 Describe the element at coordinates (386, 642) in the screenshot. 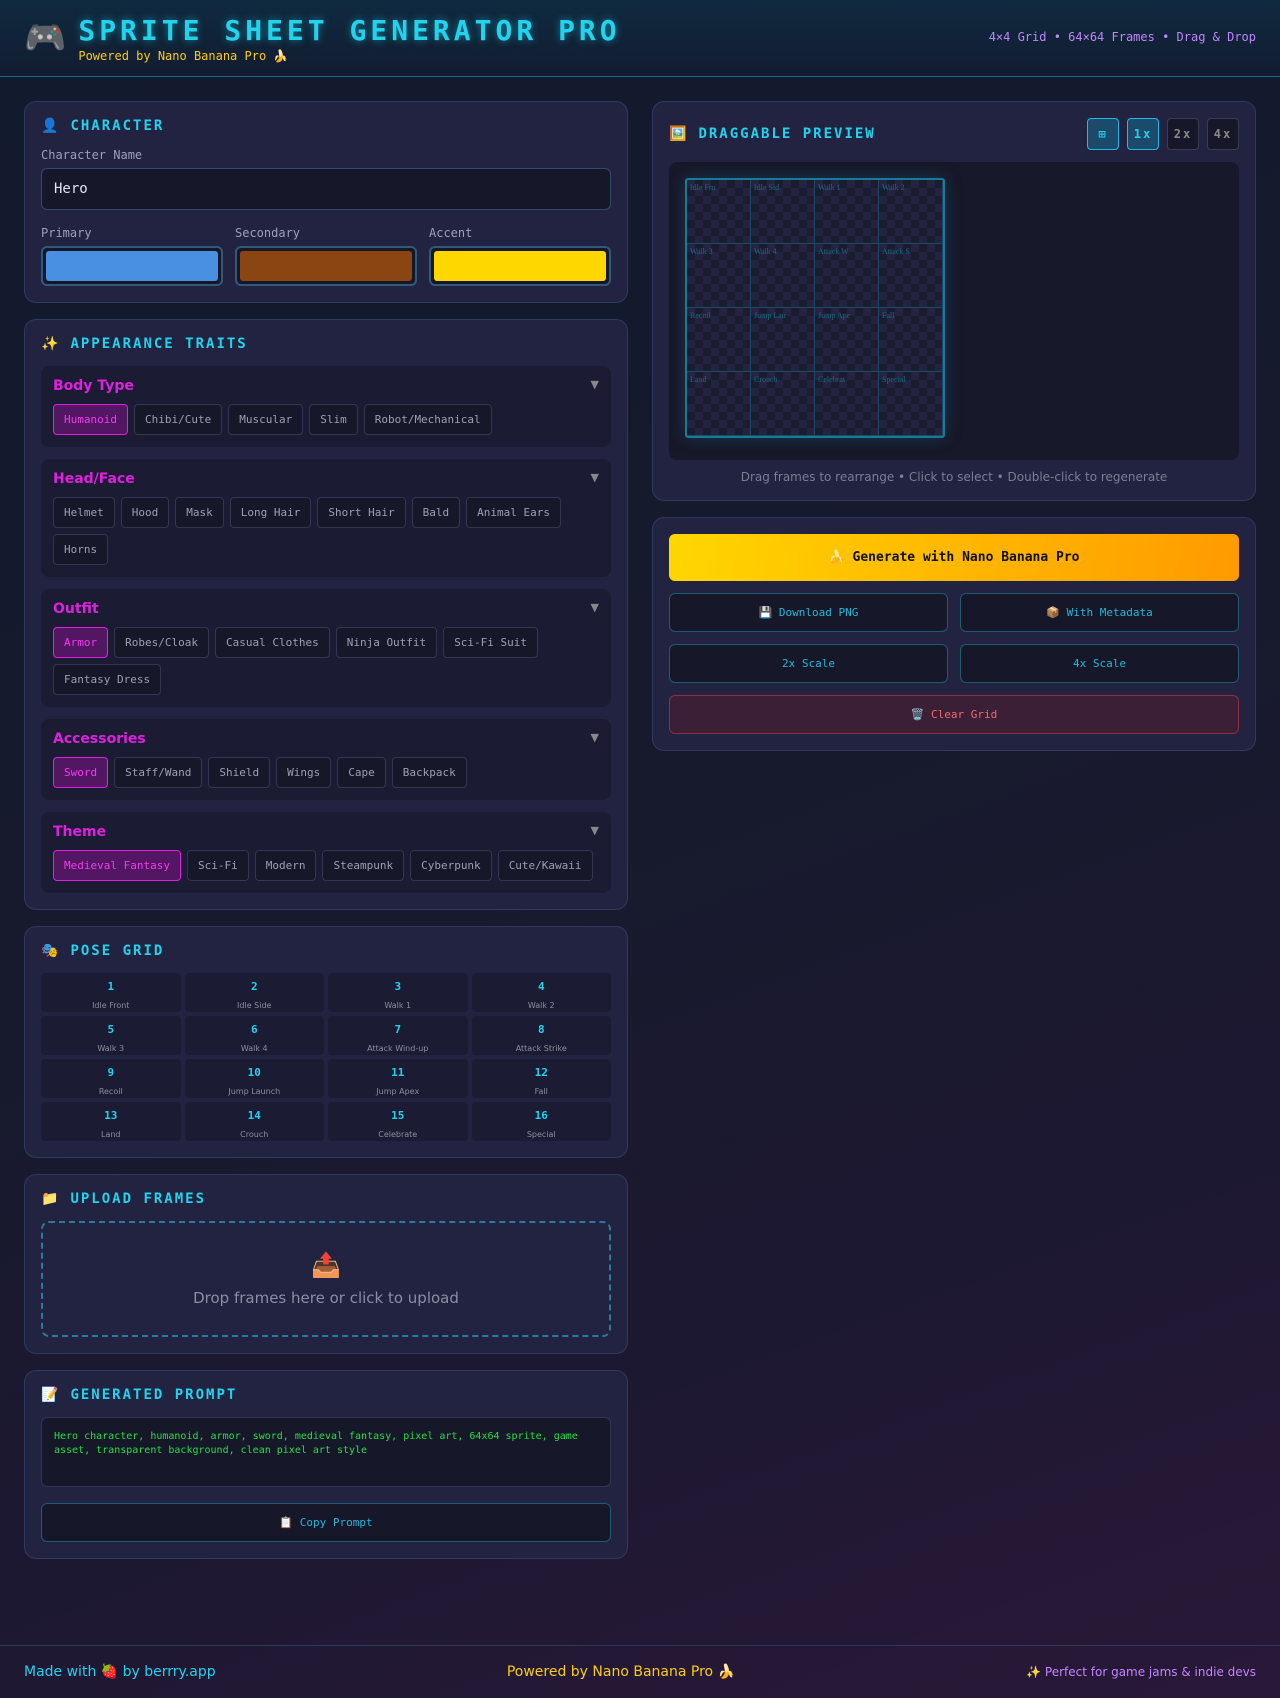

I see `trait-chip: Ninja Outfit` at that location.